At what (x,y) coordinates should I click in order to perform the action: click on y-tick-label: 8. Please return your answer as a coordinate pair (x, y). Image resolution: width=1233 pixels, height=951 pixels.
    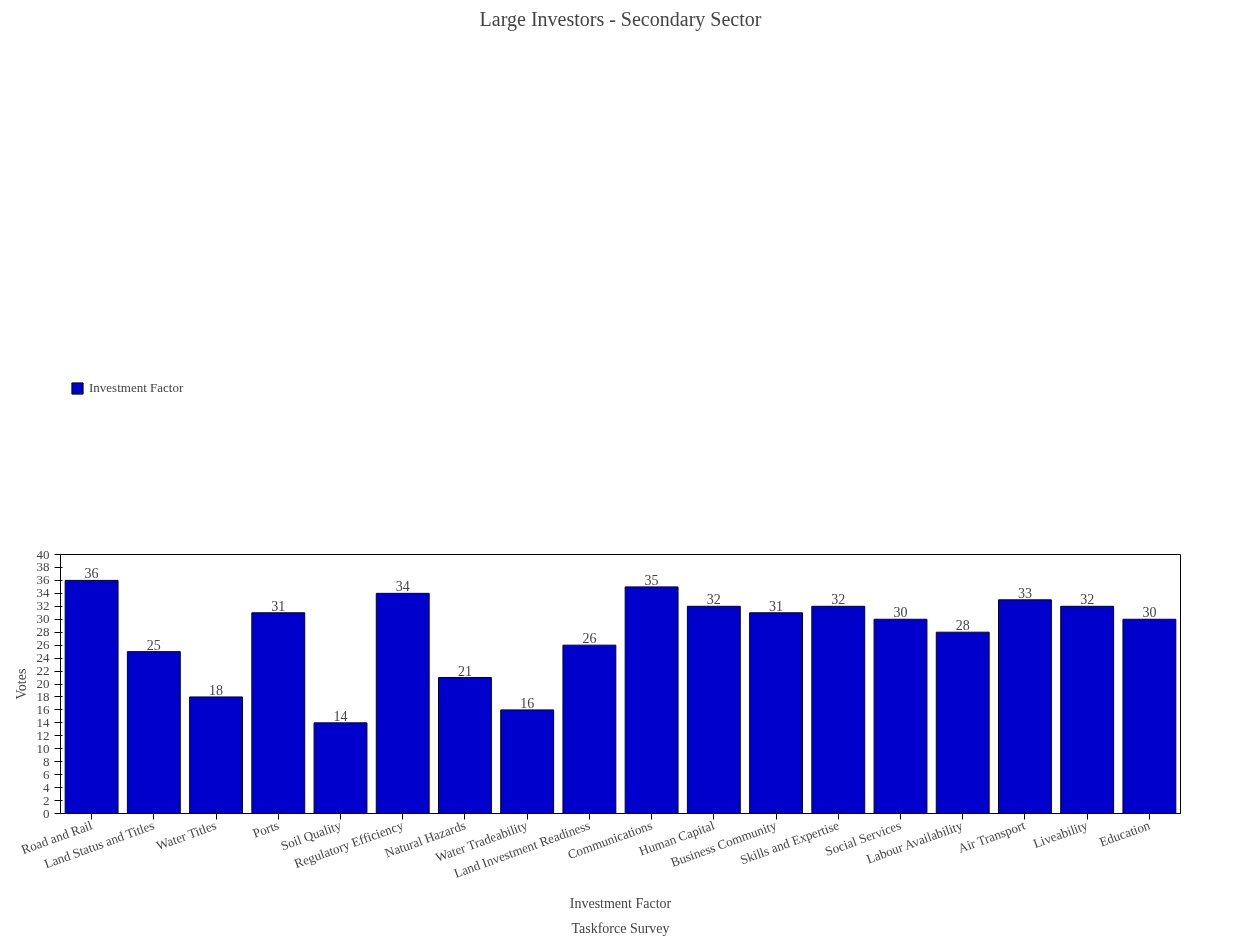
    Looking at the image, I should click on (46, 761).